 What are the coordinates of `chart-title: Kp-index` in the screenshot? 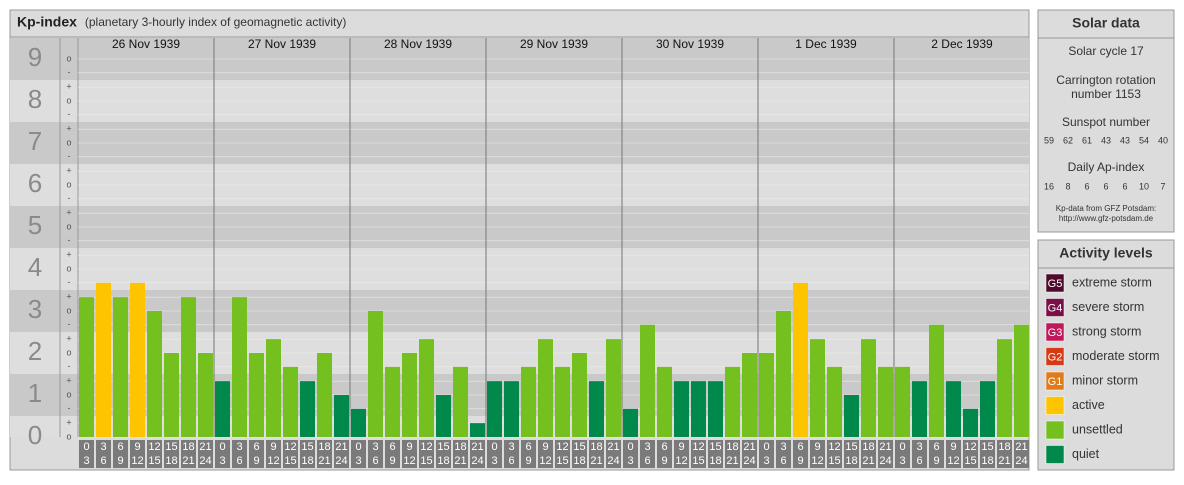 It's located at (47, 22).